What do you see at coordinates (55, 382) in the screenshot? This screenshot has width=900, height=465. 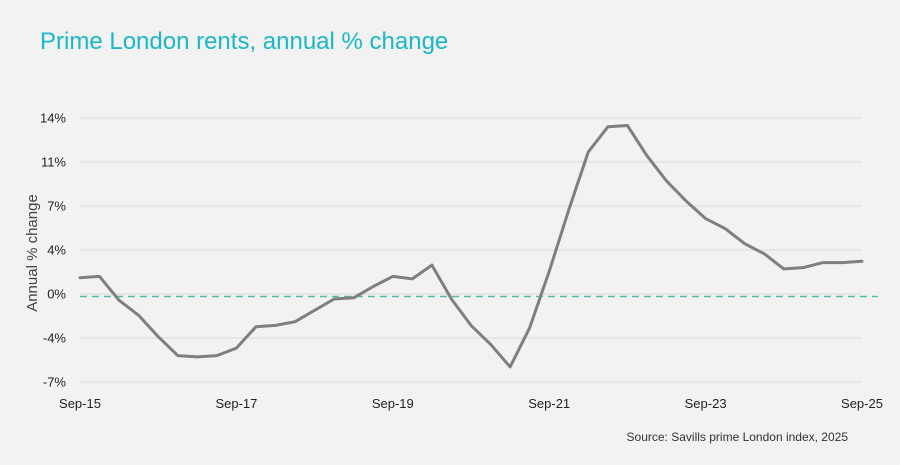 I see `y-tick-label: -7%` at bounding box center [55, 382].